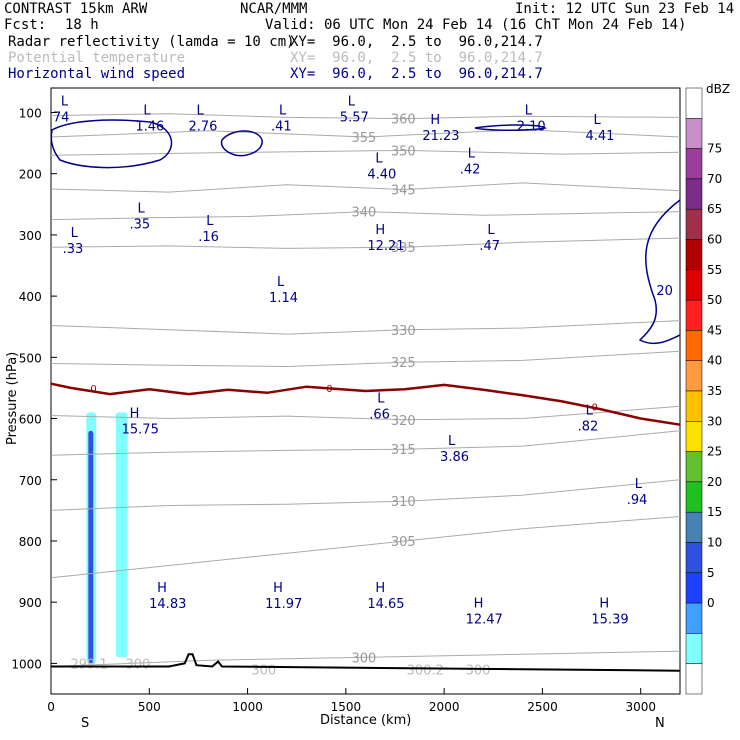 The width and height of the screenshot is (740, 740). Describe the element at coordinates (30, 420) in the screenshot. I see `y-tick-label: 600` at that location.